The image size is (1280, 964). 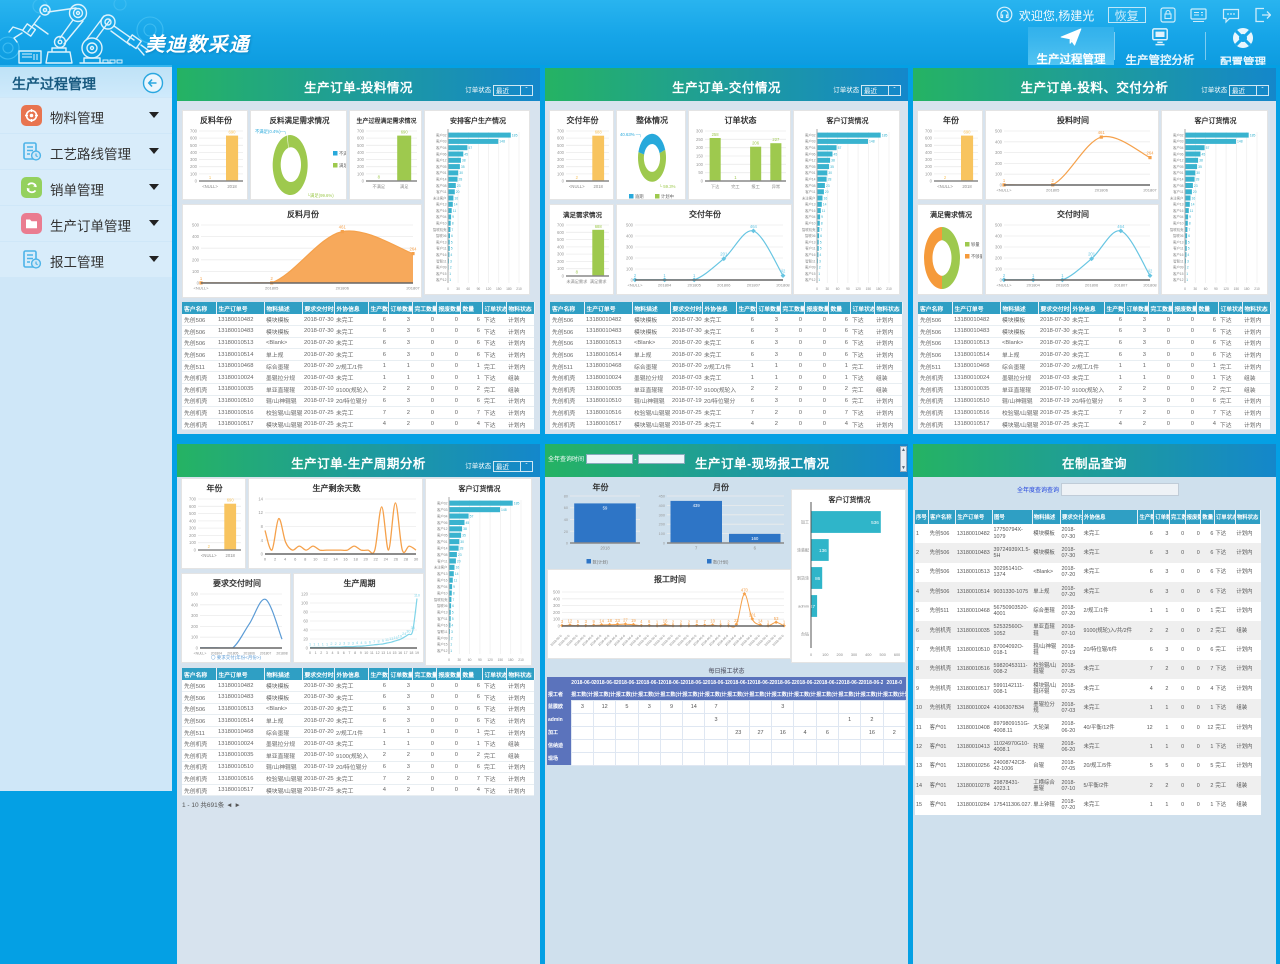 I want to click on svg-text: 201806, so click(x=343, y=288).